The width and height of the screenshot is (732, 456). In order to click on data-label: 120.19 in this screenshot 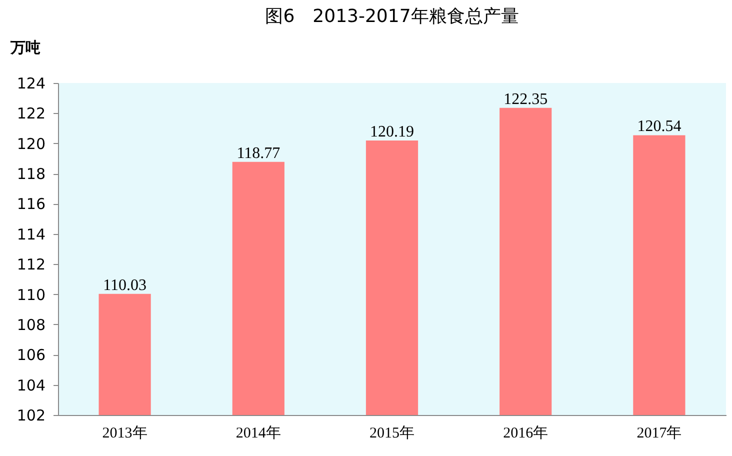, I will do `click(392, 131)`.